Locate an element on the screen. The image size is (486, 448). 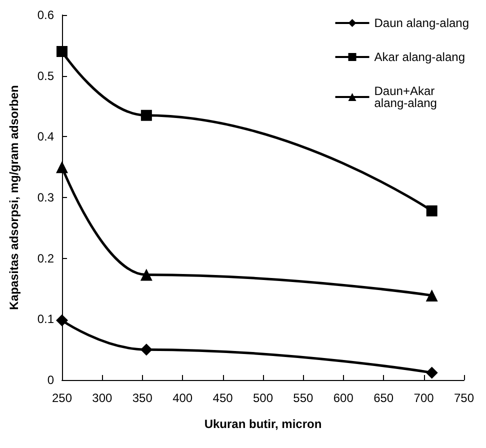
y-tick-label: 0.5 is located at coordinates (45, 75).